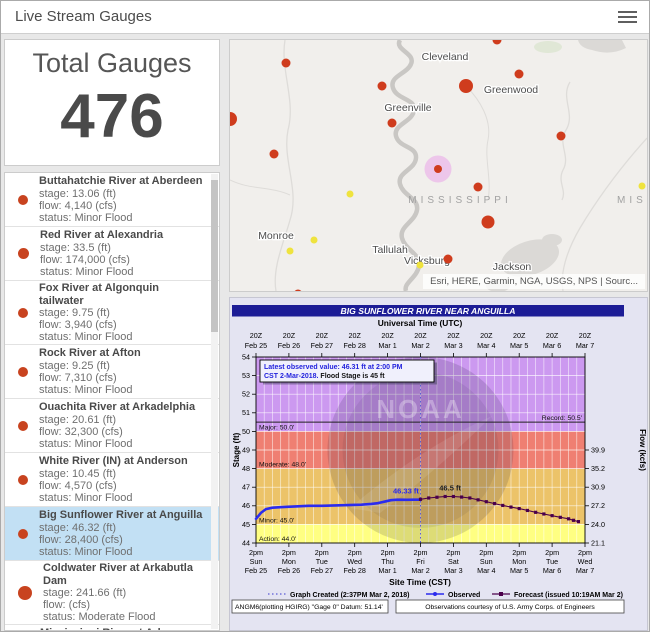 Image resolution: width=650 pixels, height=632 pixels. Describe the element at coordinates (246, 412) in the screenshot. I see `stage-tick-label: 51` at that location.